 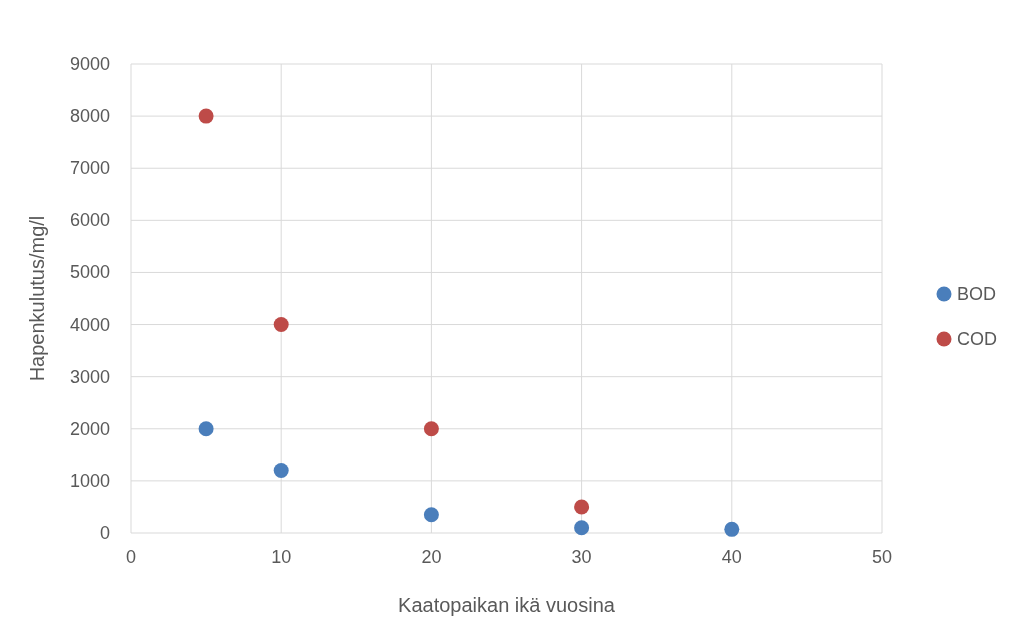 What do you see at coordinates (89, 376) in the screenshot?
I see `y-tick-label: 3000` at bounding box center [89, 376].